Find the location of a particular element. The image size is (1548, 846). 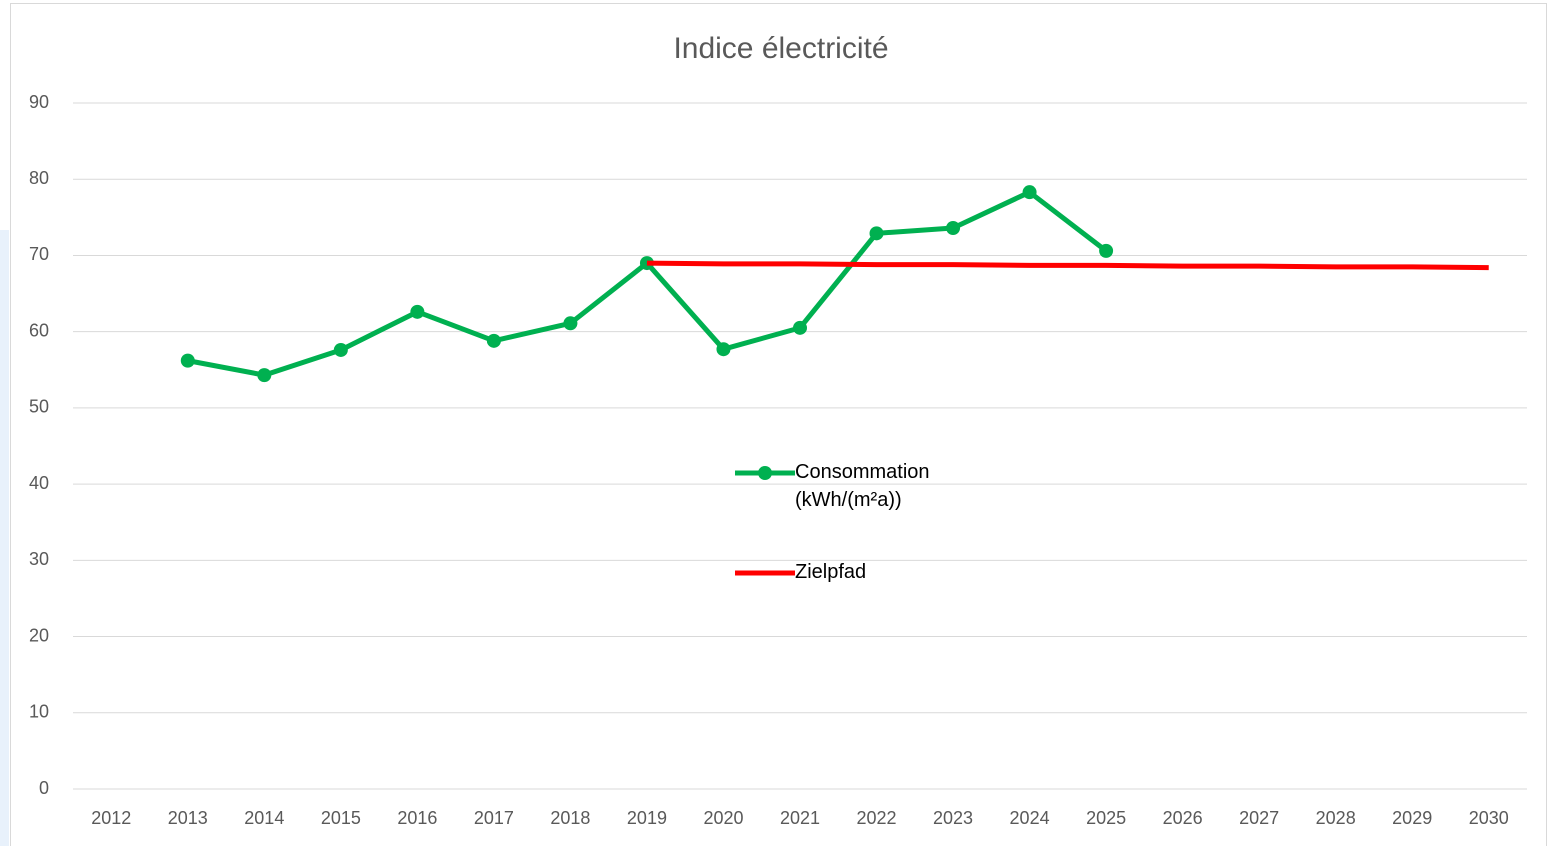

x-tick-label: 2021 is located at coordinates (800, 818).